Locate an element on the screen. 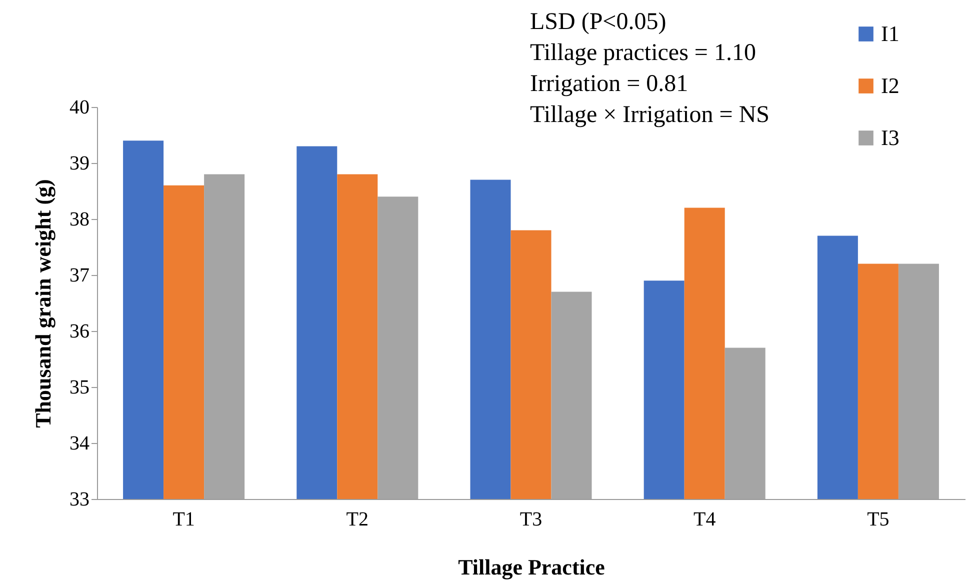  x-tick-label: T4 is located at coordinates (704, 519).